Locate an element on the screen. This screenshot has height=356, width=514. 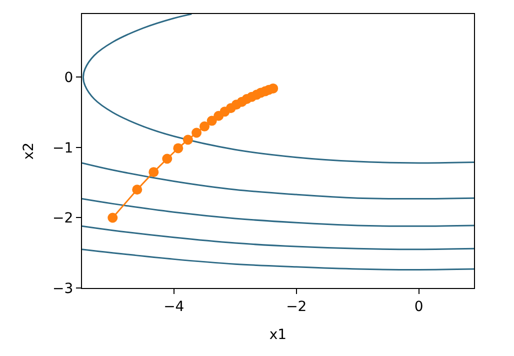
x-tick-label: −2 is located at coordinates (296, 306).